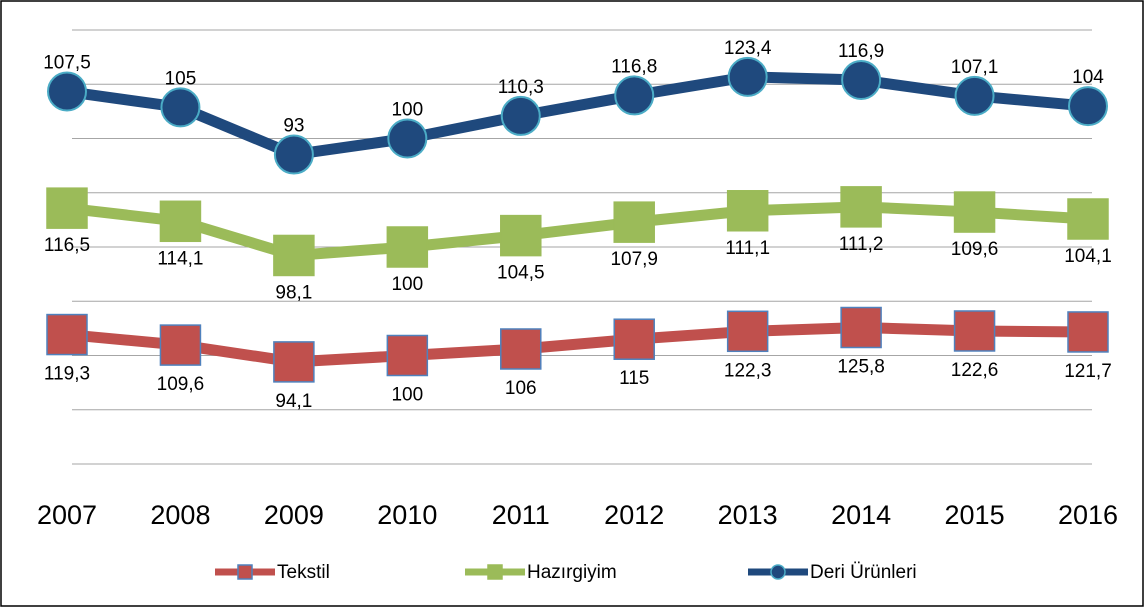  What do you see at coordinates (748, 515) in the screenshot?
I see `x-tick-label: 2013` at bounding box center [748, 515].